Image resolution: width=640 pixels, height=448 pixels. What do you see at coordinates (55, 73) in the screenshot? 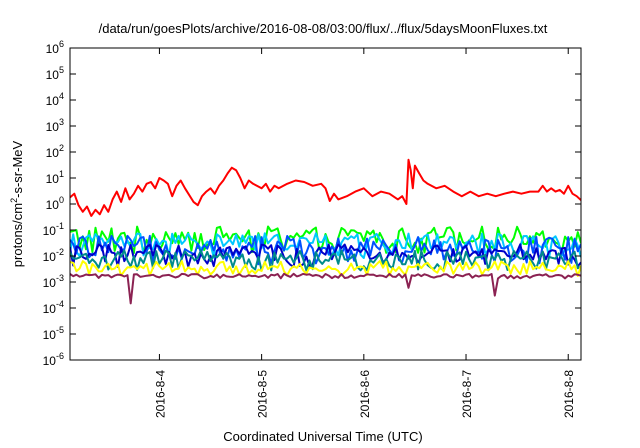
I see `y-tick-label: 10⁵` at bounding box center [55, 73].